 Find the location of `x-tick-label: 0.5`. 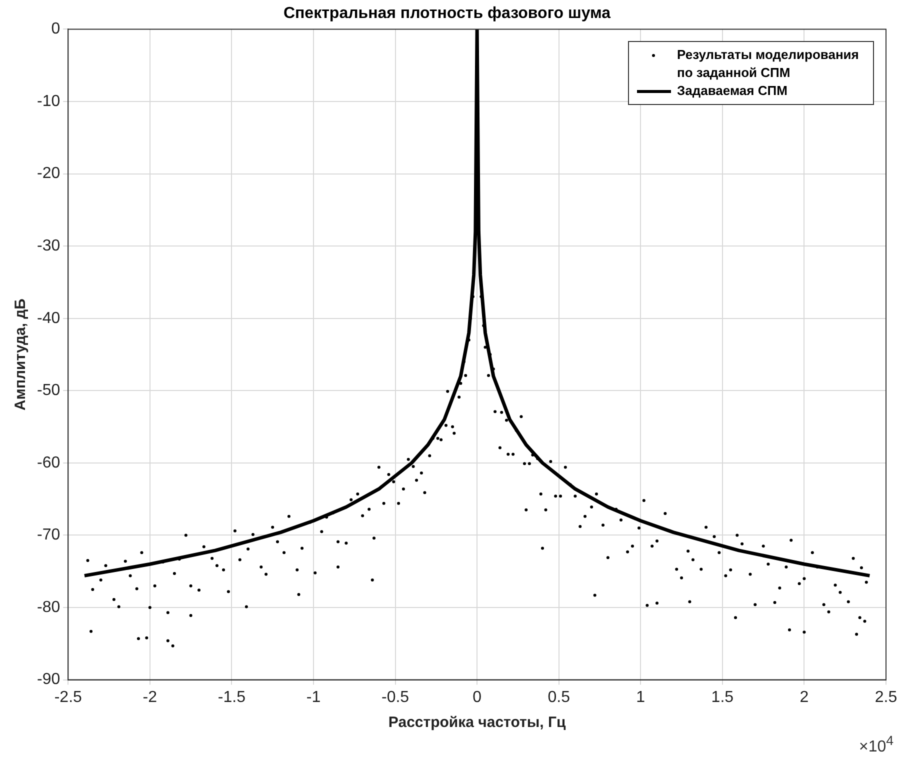

x-tick-label: 0.5 is located at coordinates (559, 697).